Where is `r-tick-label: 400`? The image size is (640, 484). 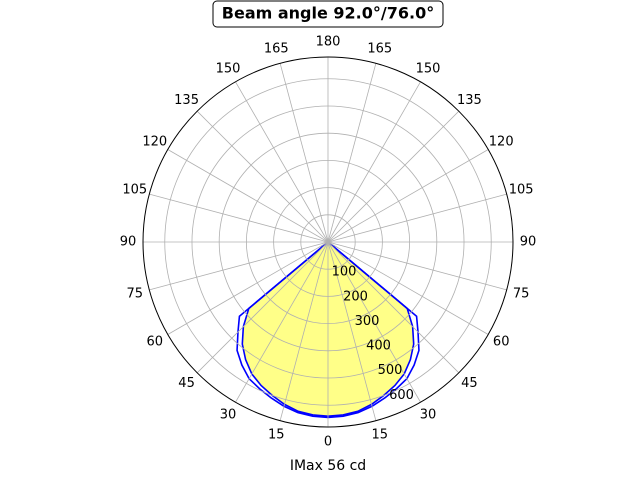
r-tick-label: 400 is located at coordinates (378, 346).